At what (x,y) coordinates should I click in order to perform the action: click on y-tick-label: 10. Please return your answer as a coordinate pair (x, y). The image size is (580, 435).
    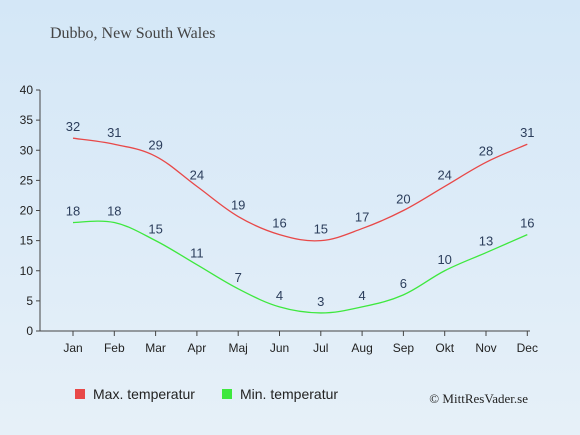
    Looking at the image, I should click on (27, 271).